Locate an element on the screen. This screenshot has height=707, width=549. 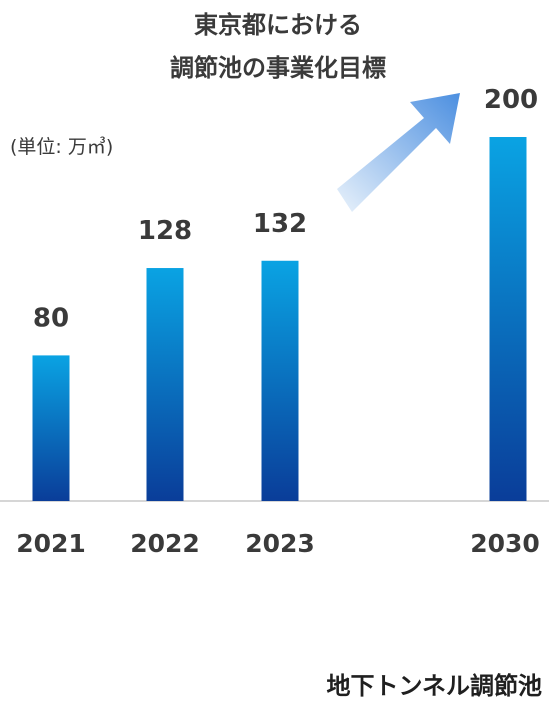
bar-2023 is located at coordinates (280, 380).